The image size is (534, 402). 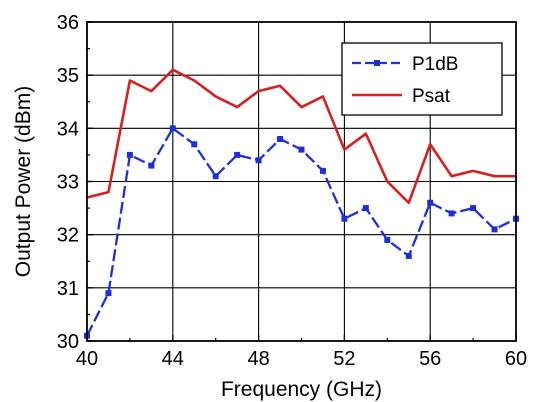 I want to click on legend-box, so click(x=422, y=79).